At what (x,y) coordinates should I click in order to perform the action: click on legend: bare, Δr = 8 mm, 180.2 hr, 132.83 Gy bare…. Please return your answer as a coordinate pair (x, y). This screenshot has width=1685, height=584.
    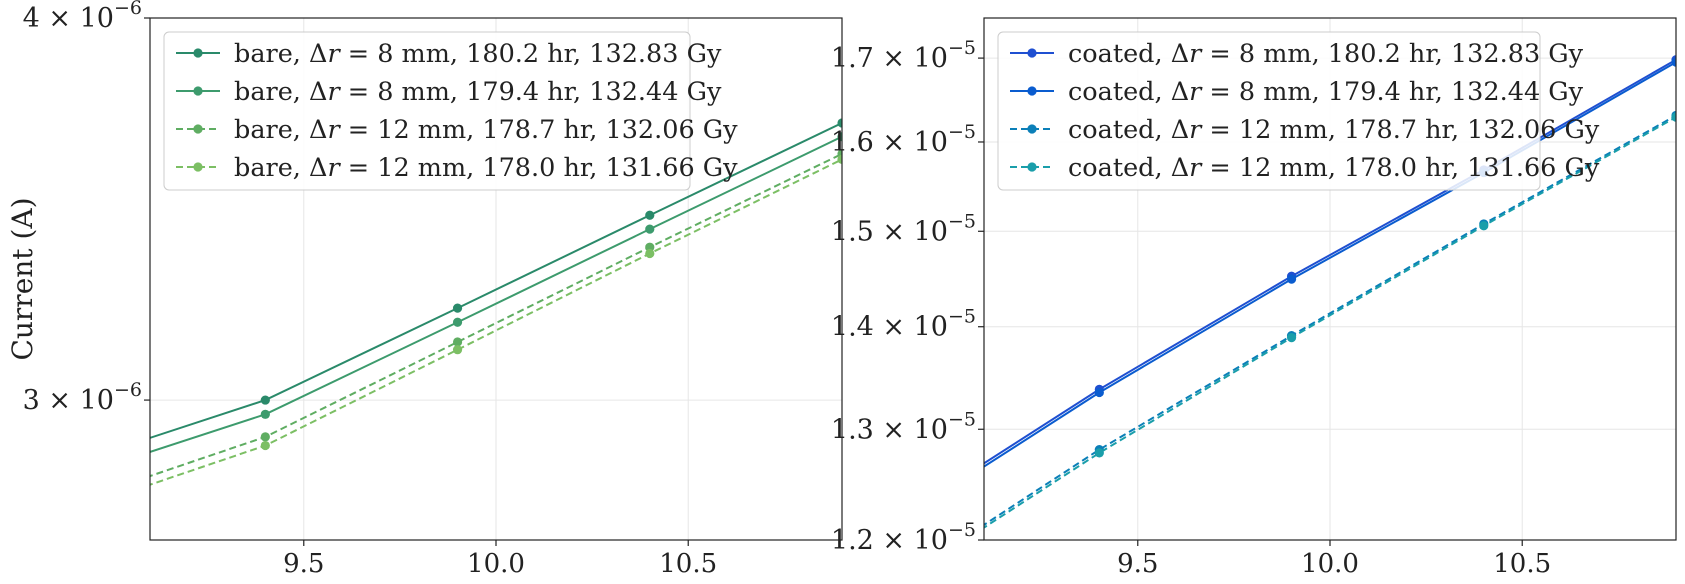
    Looking at the image, I should click on (450, 111).